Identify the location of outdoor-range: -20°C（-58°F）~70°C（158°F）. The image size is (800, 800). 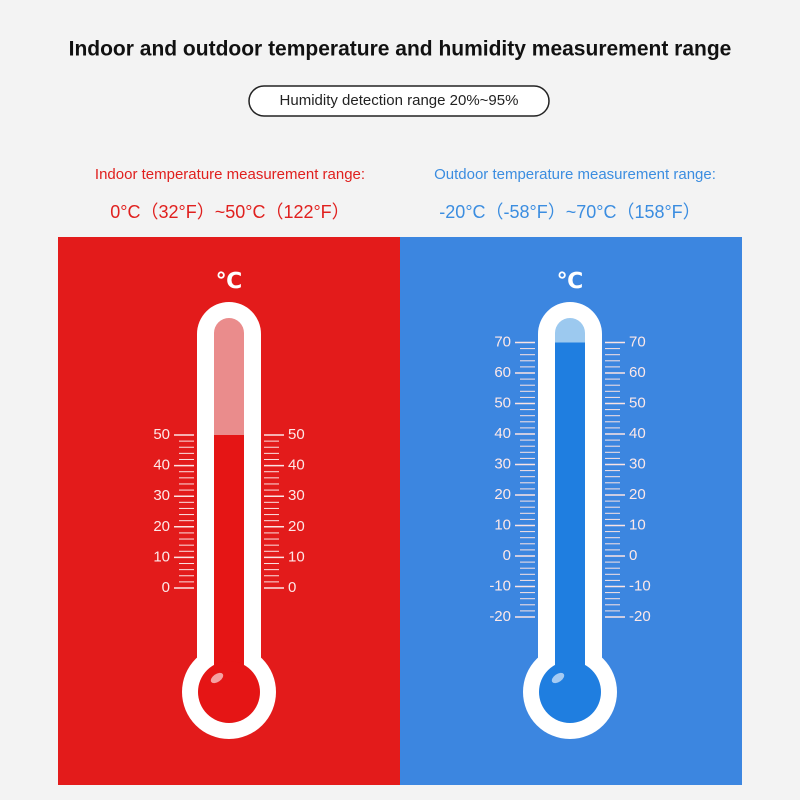
(569, 212).